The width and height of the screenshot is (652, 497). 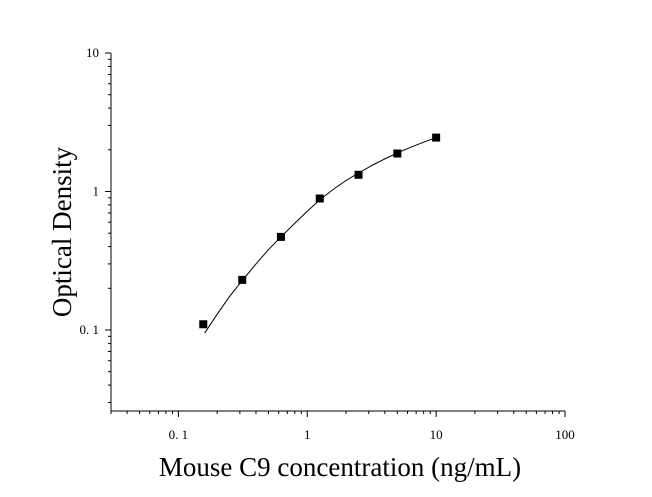 I want to click on x-tick-label: 0. 1, so click(x=179, y=434).